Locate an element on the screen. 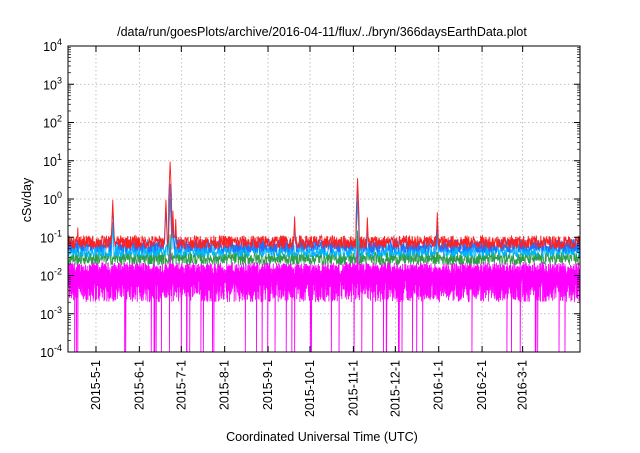  x-axis-label: Coordinated Universal Time (UTC) is located at coordinates (322, 437).